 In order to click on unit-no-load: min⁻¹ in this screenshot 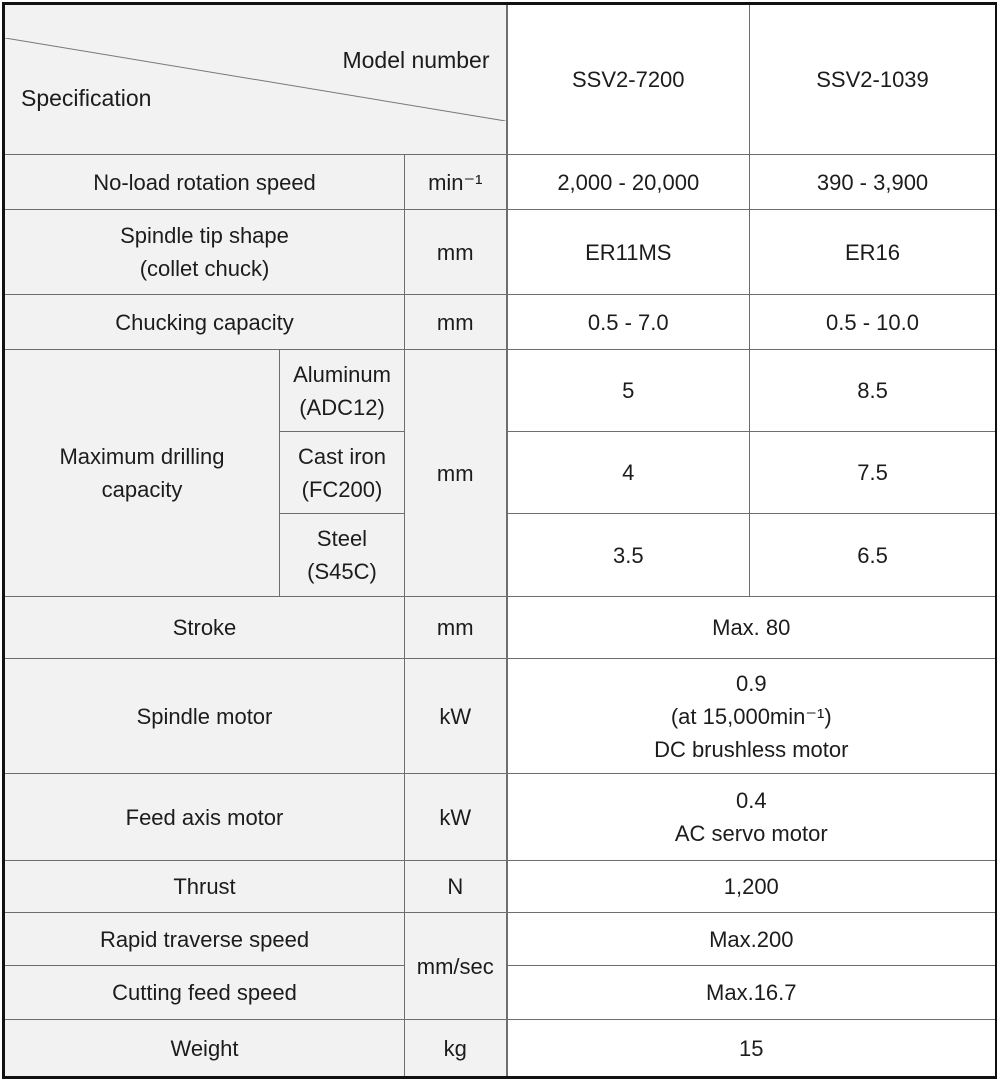, I will do `click(455, 182)`.